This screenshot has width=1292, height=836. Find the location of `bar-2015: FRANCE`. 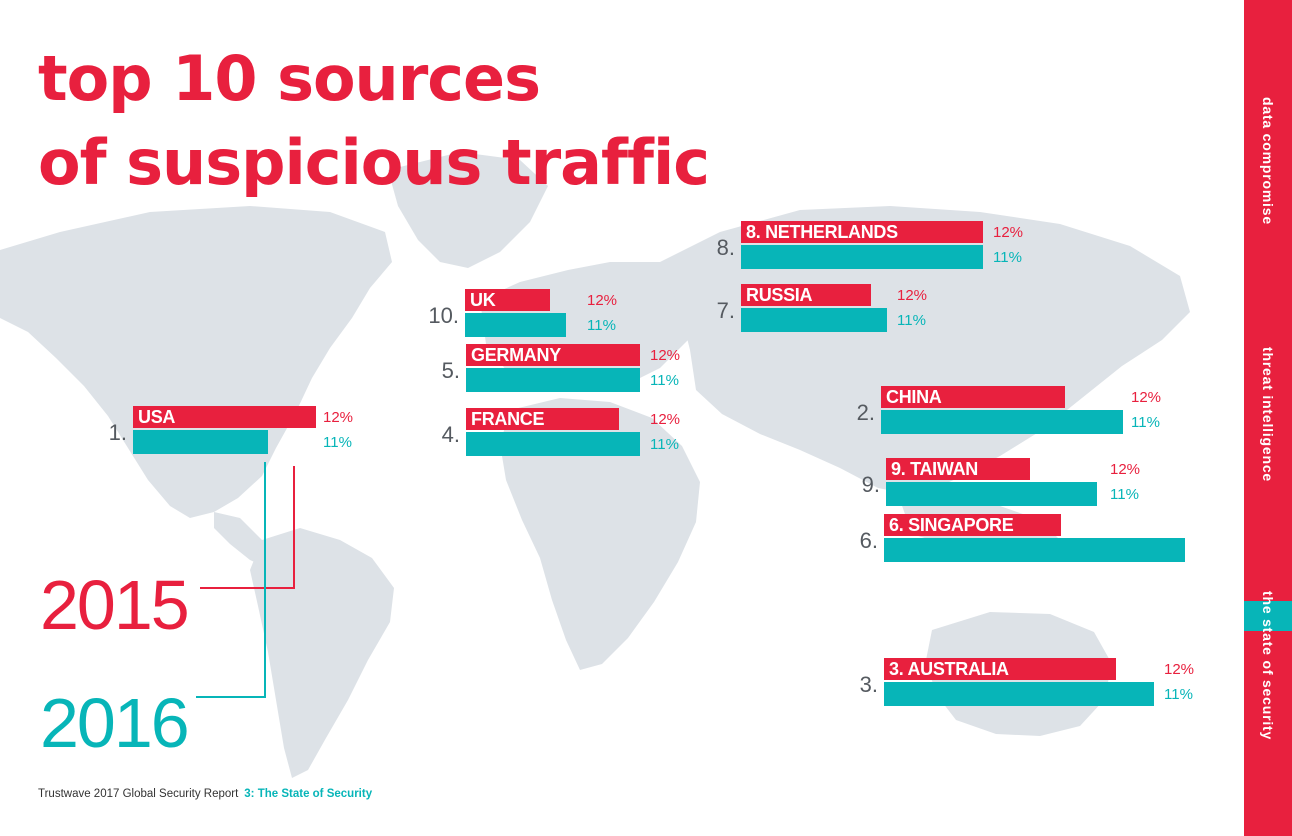

bar-2015: FRANCE is located at coordinates (542, 419).